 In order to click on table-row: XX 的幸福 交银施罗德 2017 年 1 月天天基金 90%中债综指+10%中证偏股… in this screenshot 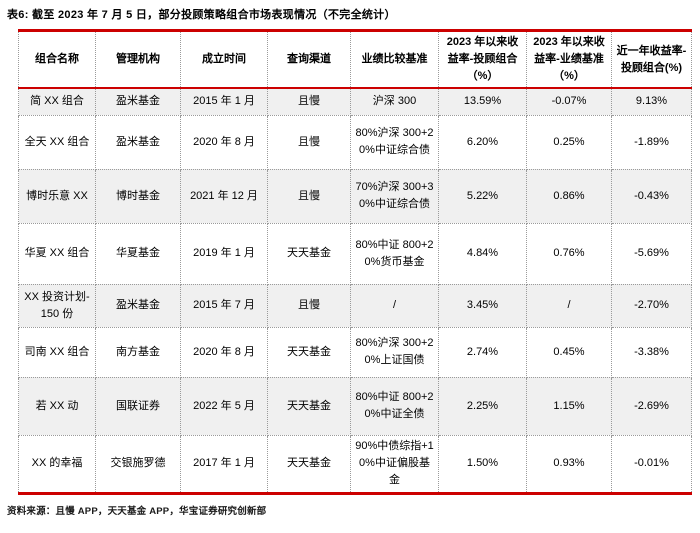, I will do `click(355, 464)`.